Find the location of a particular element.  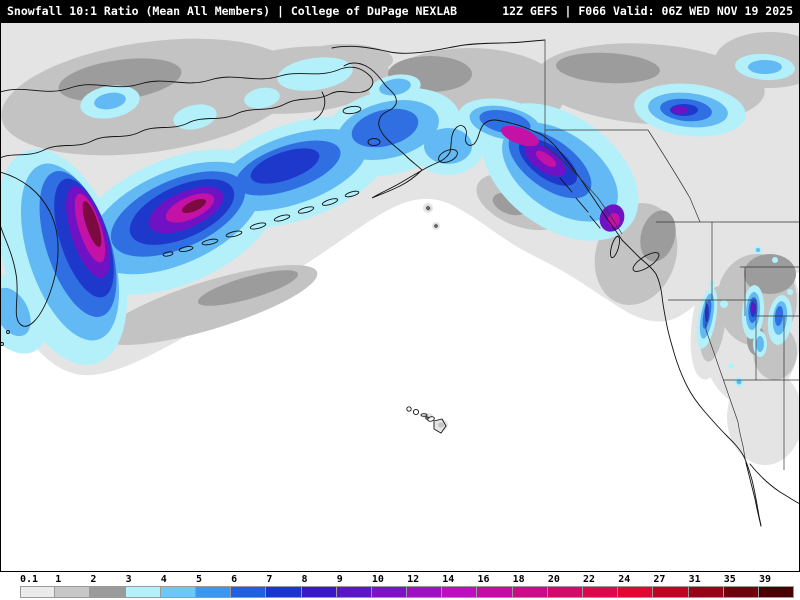

legend-stop: 1 is located at coordinates (73, 586).